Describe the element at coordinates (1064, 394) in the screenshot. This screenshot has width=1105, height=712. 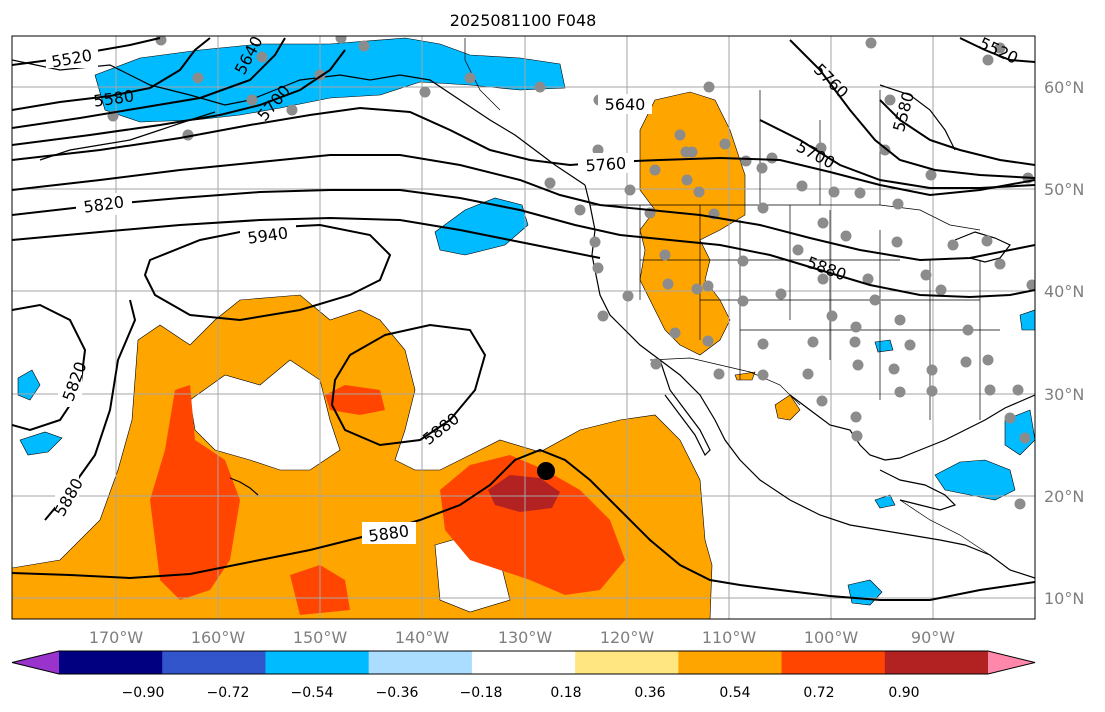
I see `lat-label: 30°N` at that location.